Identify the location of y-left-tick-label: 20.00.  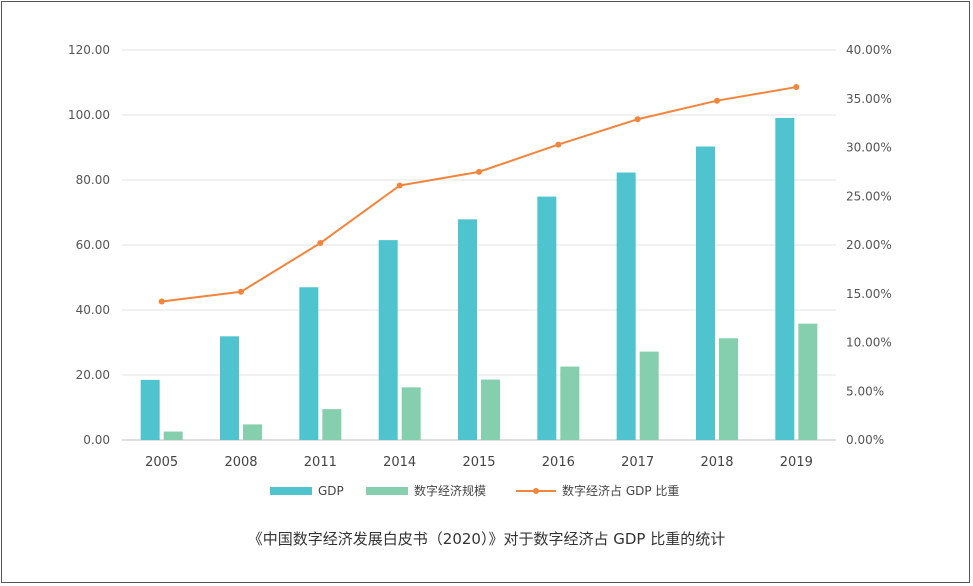
(93, 375).